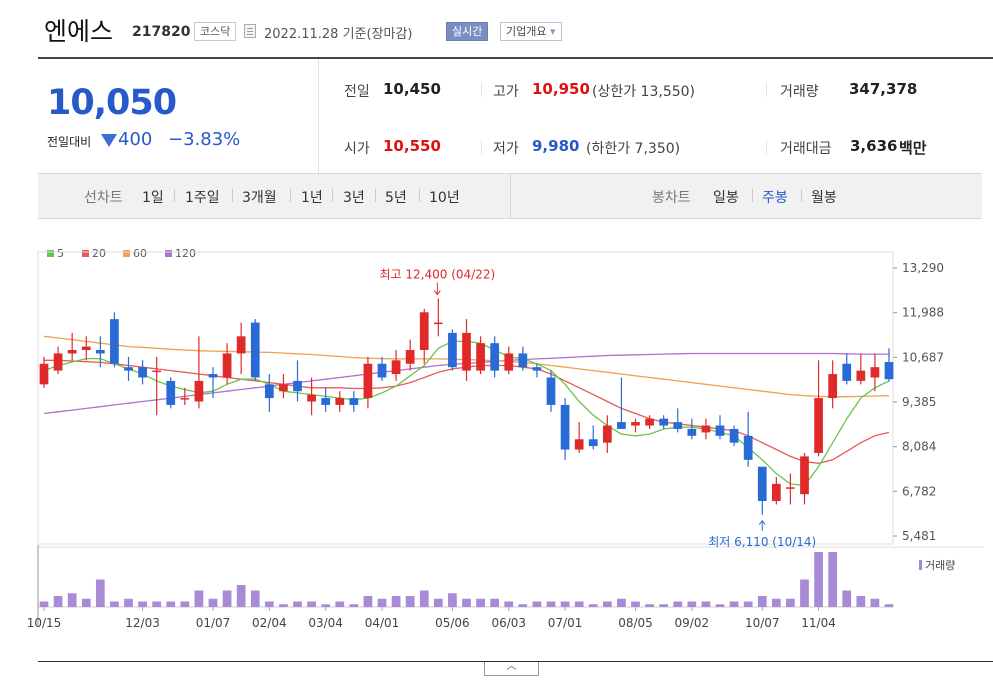  Describe the element at coordinates (923, 313) in the screenshot. I see `y-tick-label: 11,988` at that location.